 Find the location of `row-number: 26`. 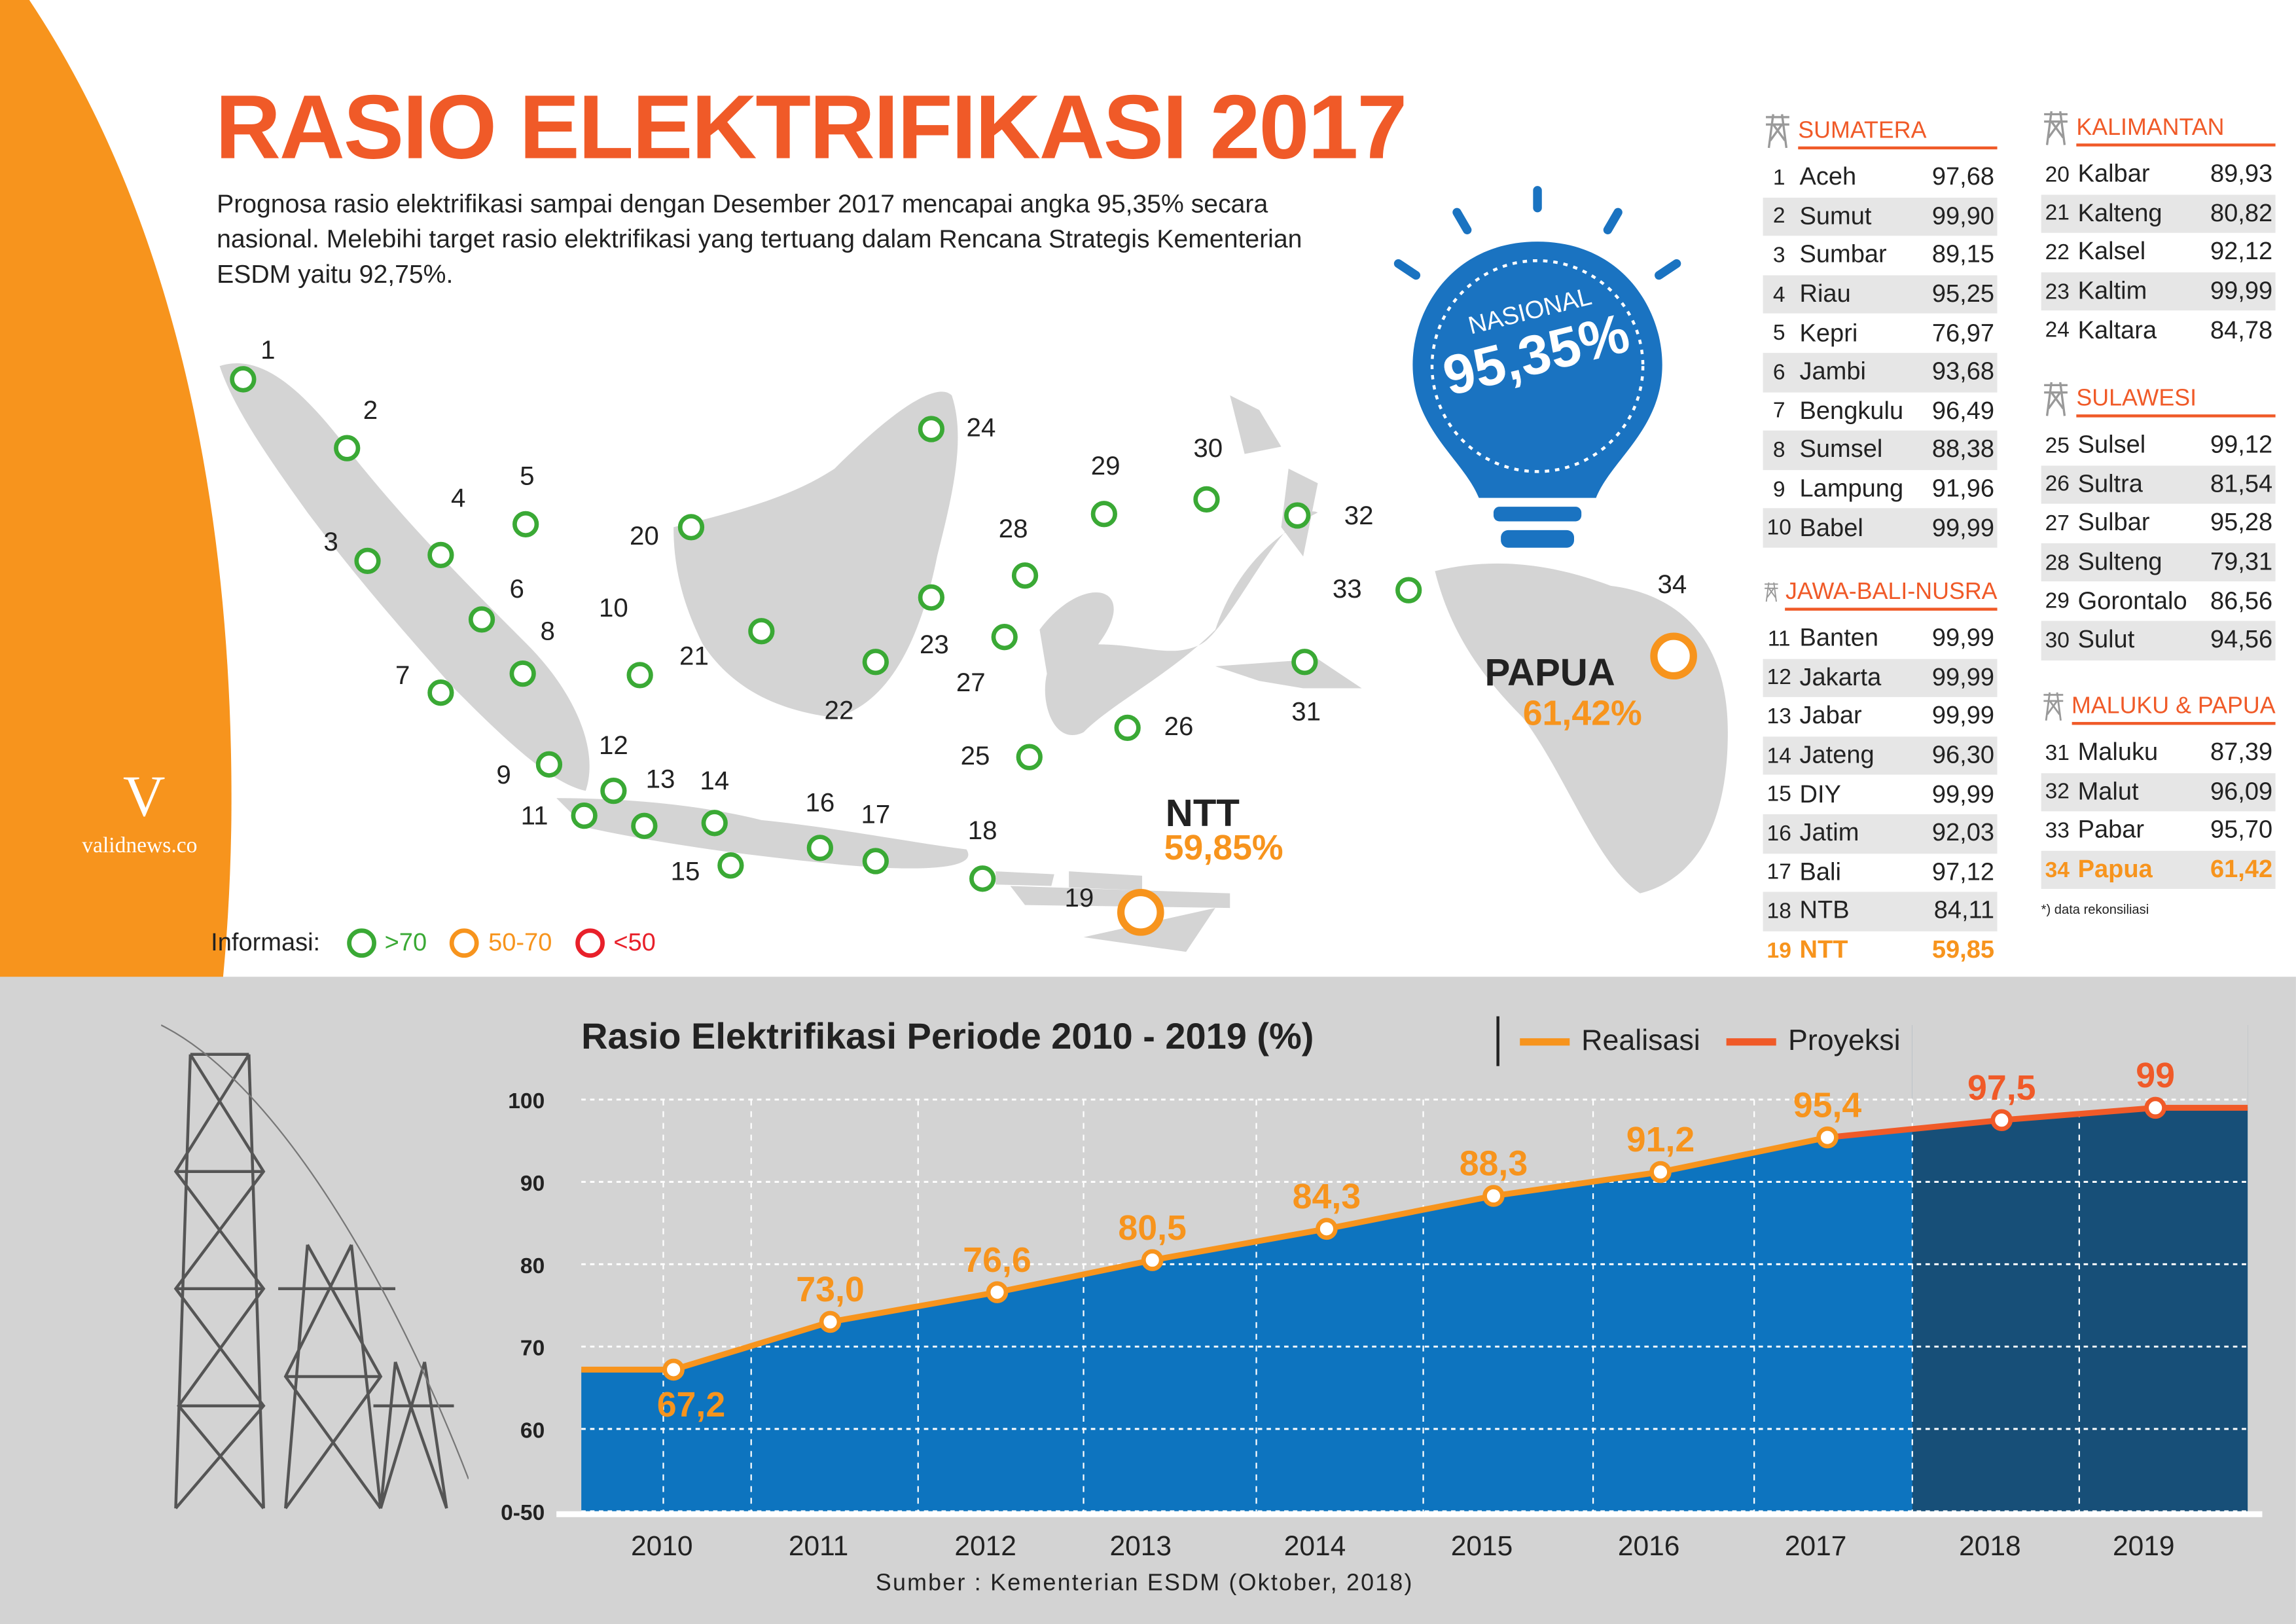

row-number: 26 is located at coordinates (2057, 484).